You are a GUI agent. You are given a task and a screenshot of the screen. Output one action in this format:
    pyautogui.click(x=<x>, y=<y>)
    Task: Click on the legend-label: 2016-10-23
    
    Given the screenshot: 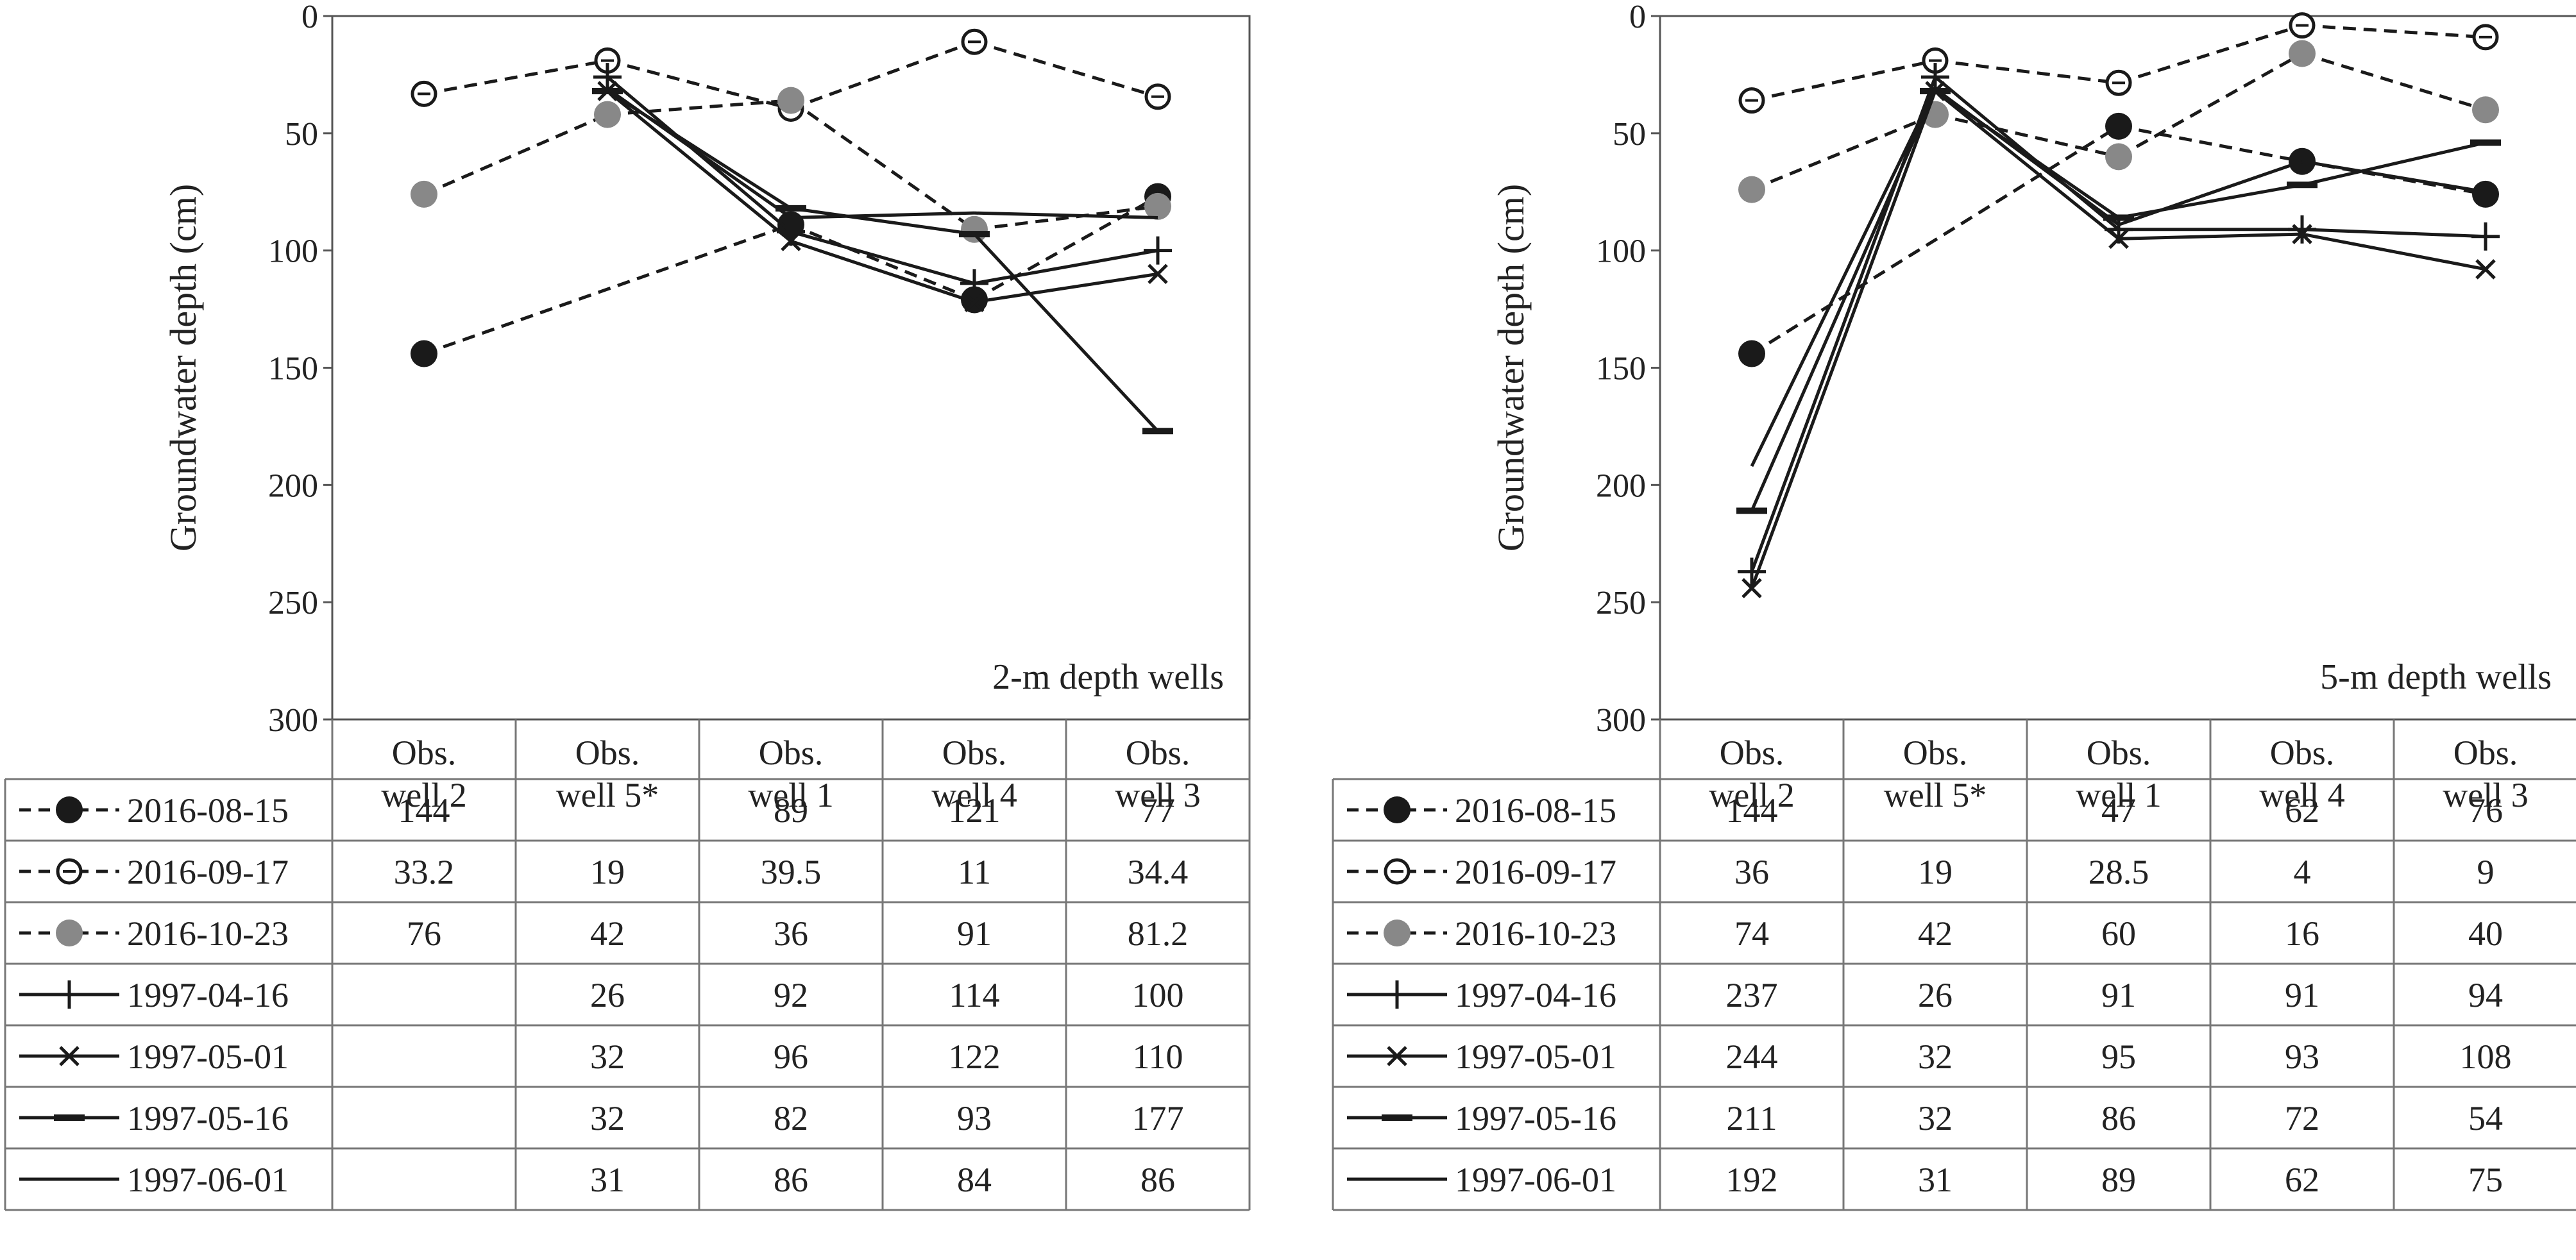 What is the action you would take?
    pyautogui.click(x=208, y=933)
    